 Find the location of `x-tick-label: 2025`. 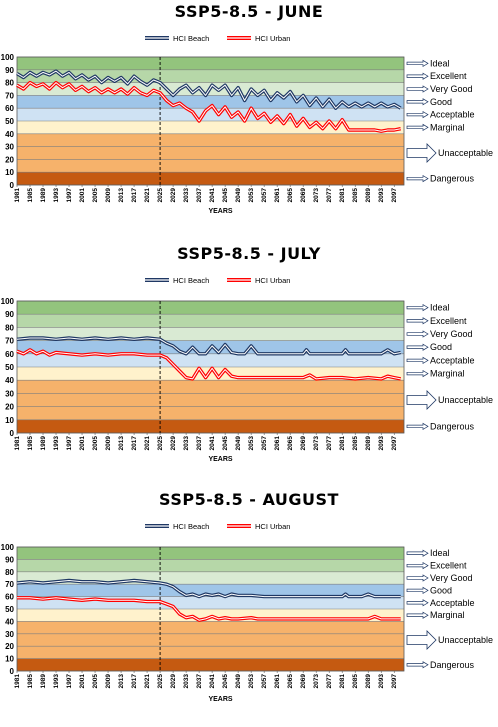

x-tick-label: 2025 is located at coordinates (160, 195).